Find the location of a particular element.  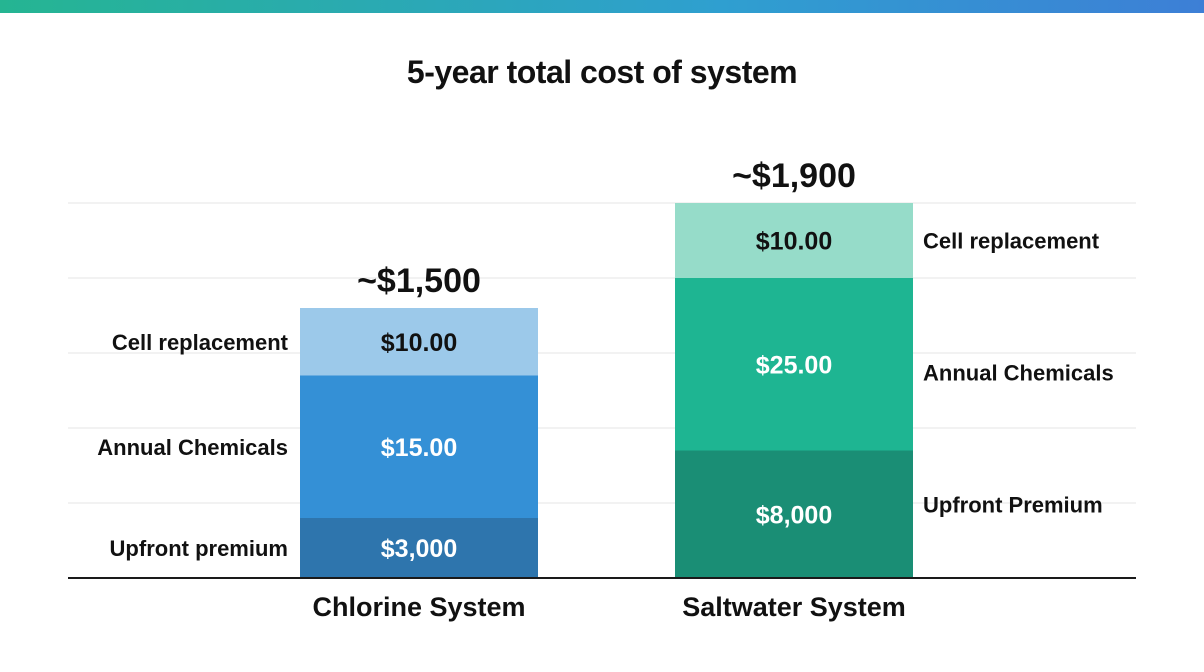

bar-total-label: ~$1,900 is located at coordinates (794, 176).